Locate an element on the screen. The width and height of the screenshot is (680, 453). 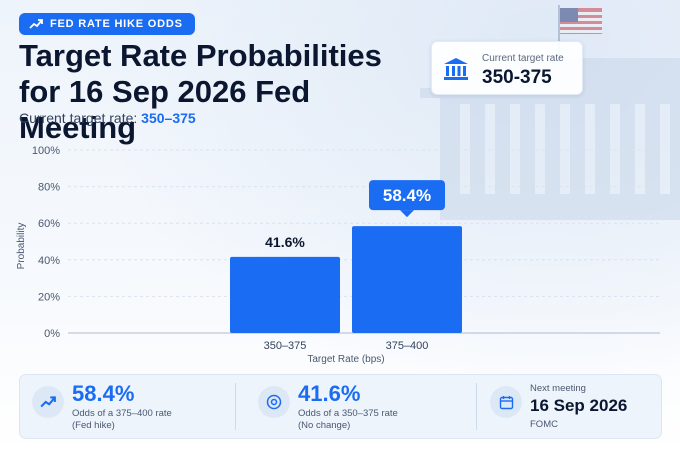
rate-card-label: Current target rate is located at coordinates (523, 58).